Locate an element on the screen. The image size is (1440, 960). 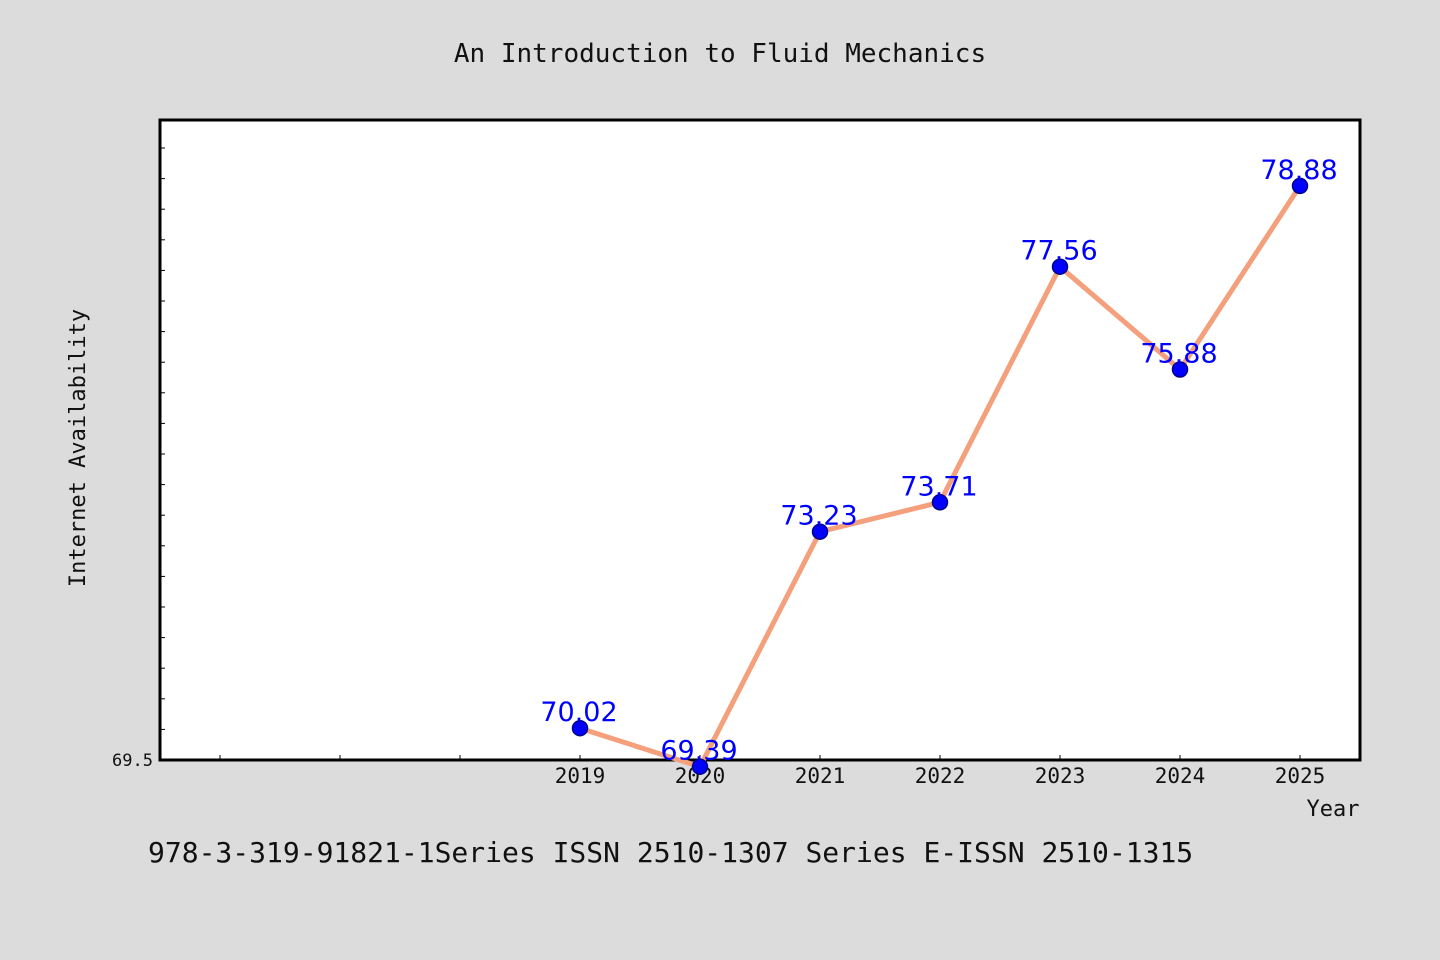
x-tick-label: 2023 is located at coordinates (1060, 776).